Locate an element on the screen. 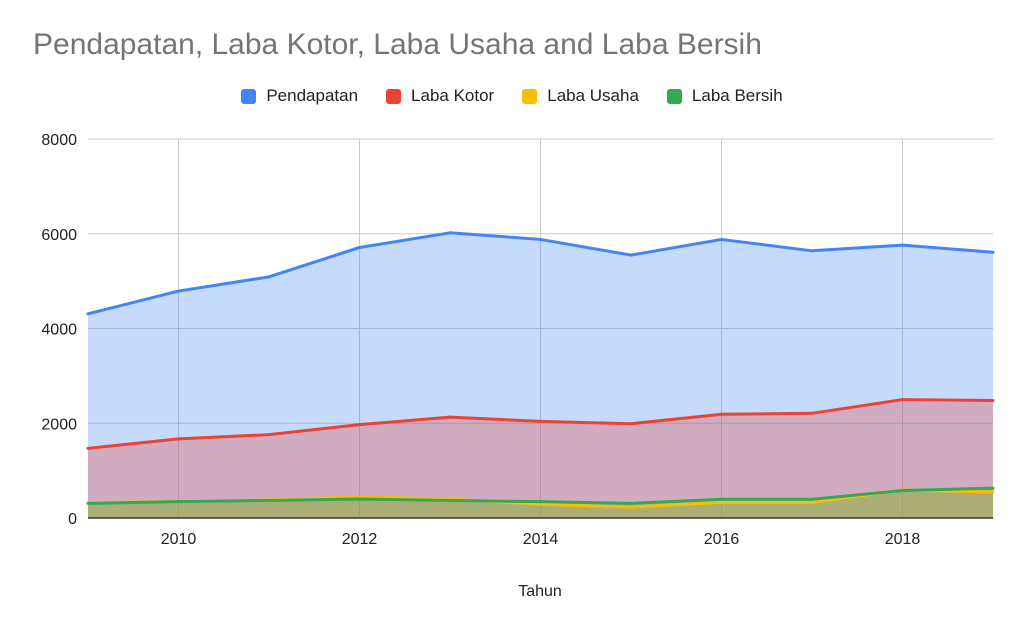  legend-label: Laba Kotor is located at coordinates (453, 95).